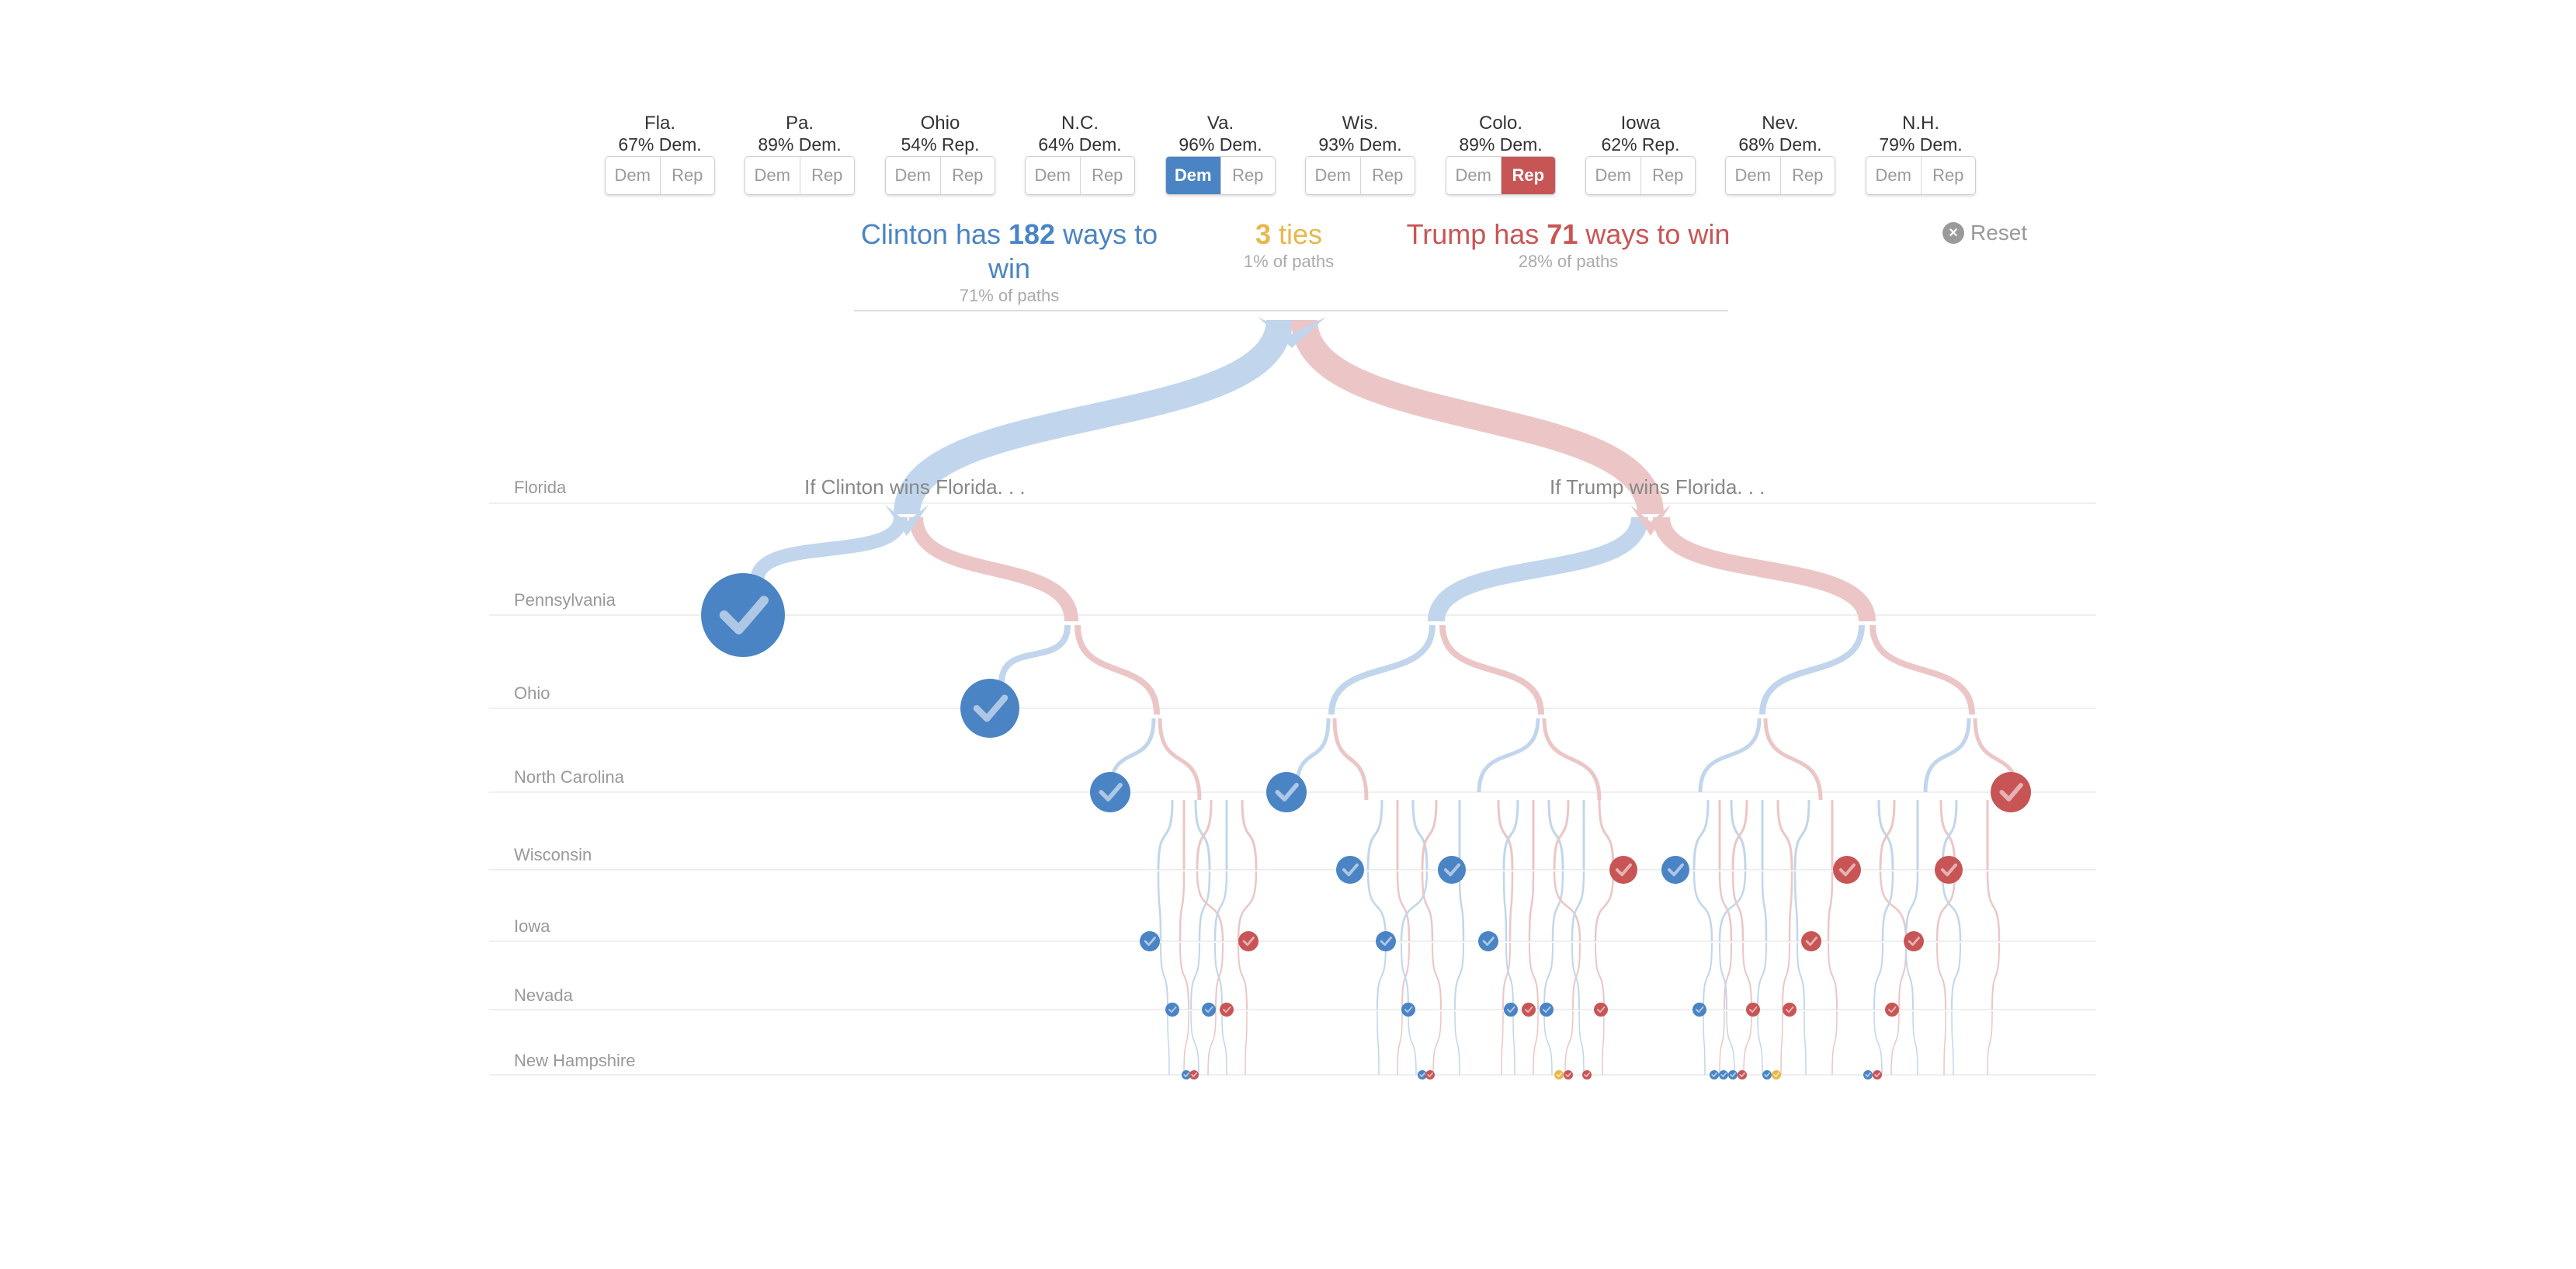 This screenshot has height=1269, width=2576. What do you see at coordinates (1297, 234) in the screenshot?
I see `ties-suffix: ties` at bounding box center [1297, 234].